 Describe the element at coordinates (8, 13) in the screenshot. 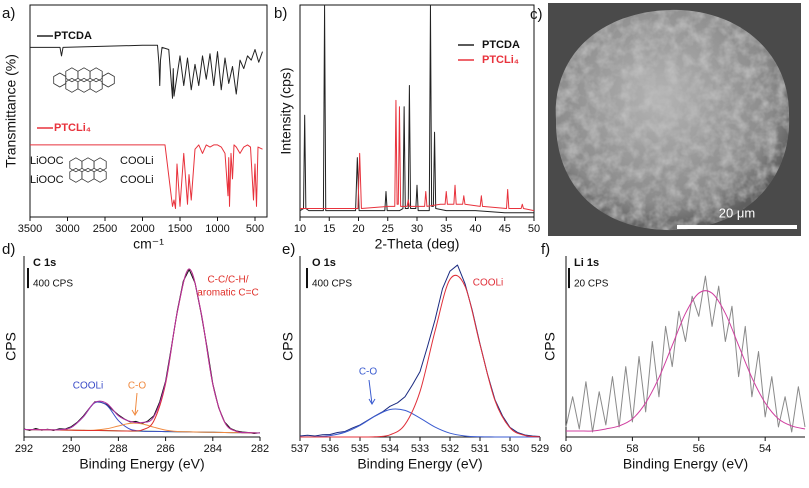

I see `panel-label: a)` at that location.